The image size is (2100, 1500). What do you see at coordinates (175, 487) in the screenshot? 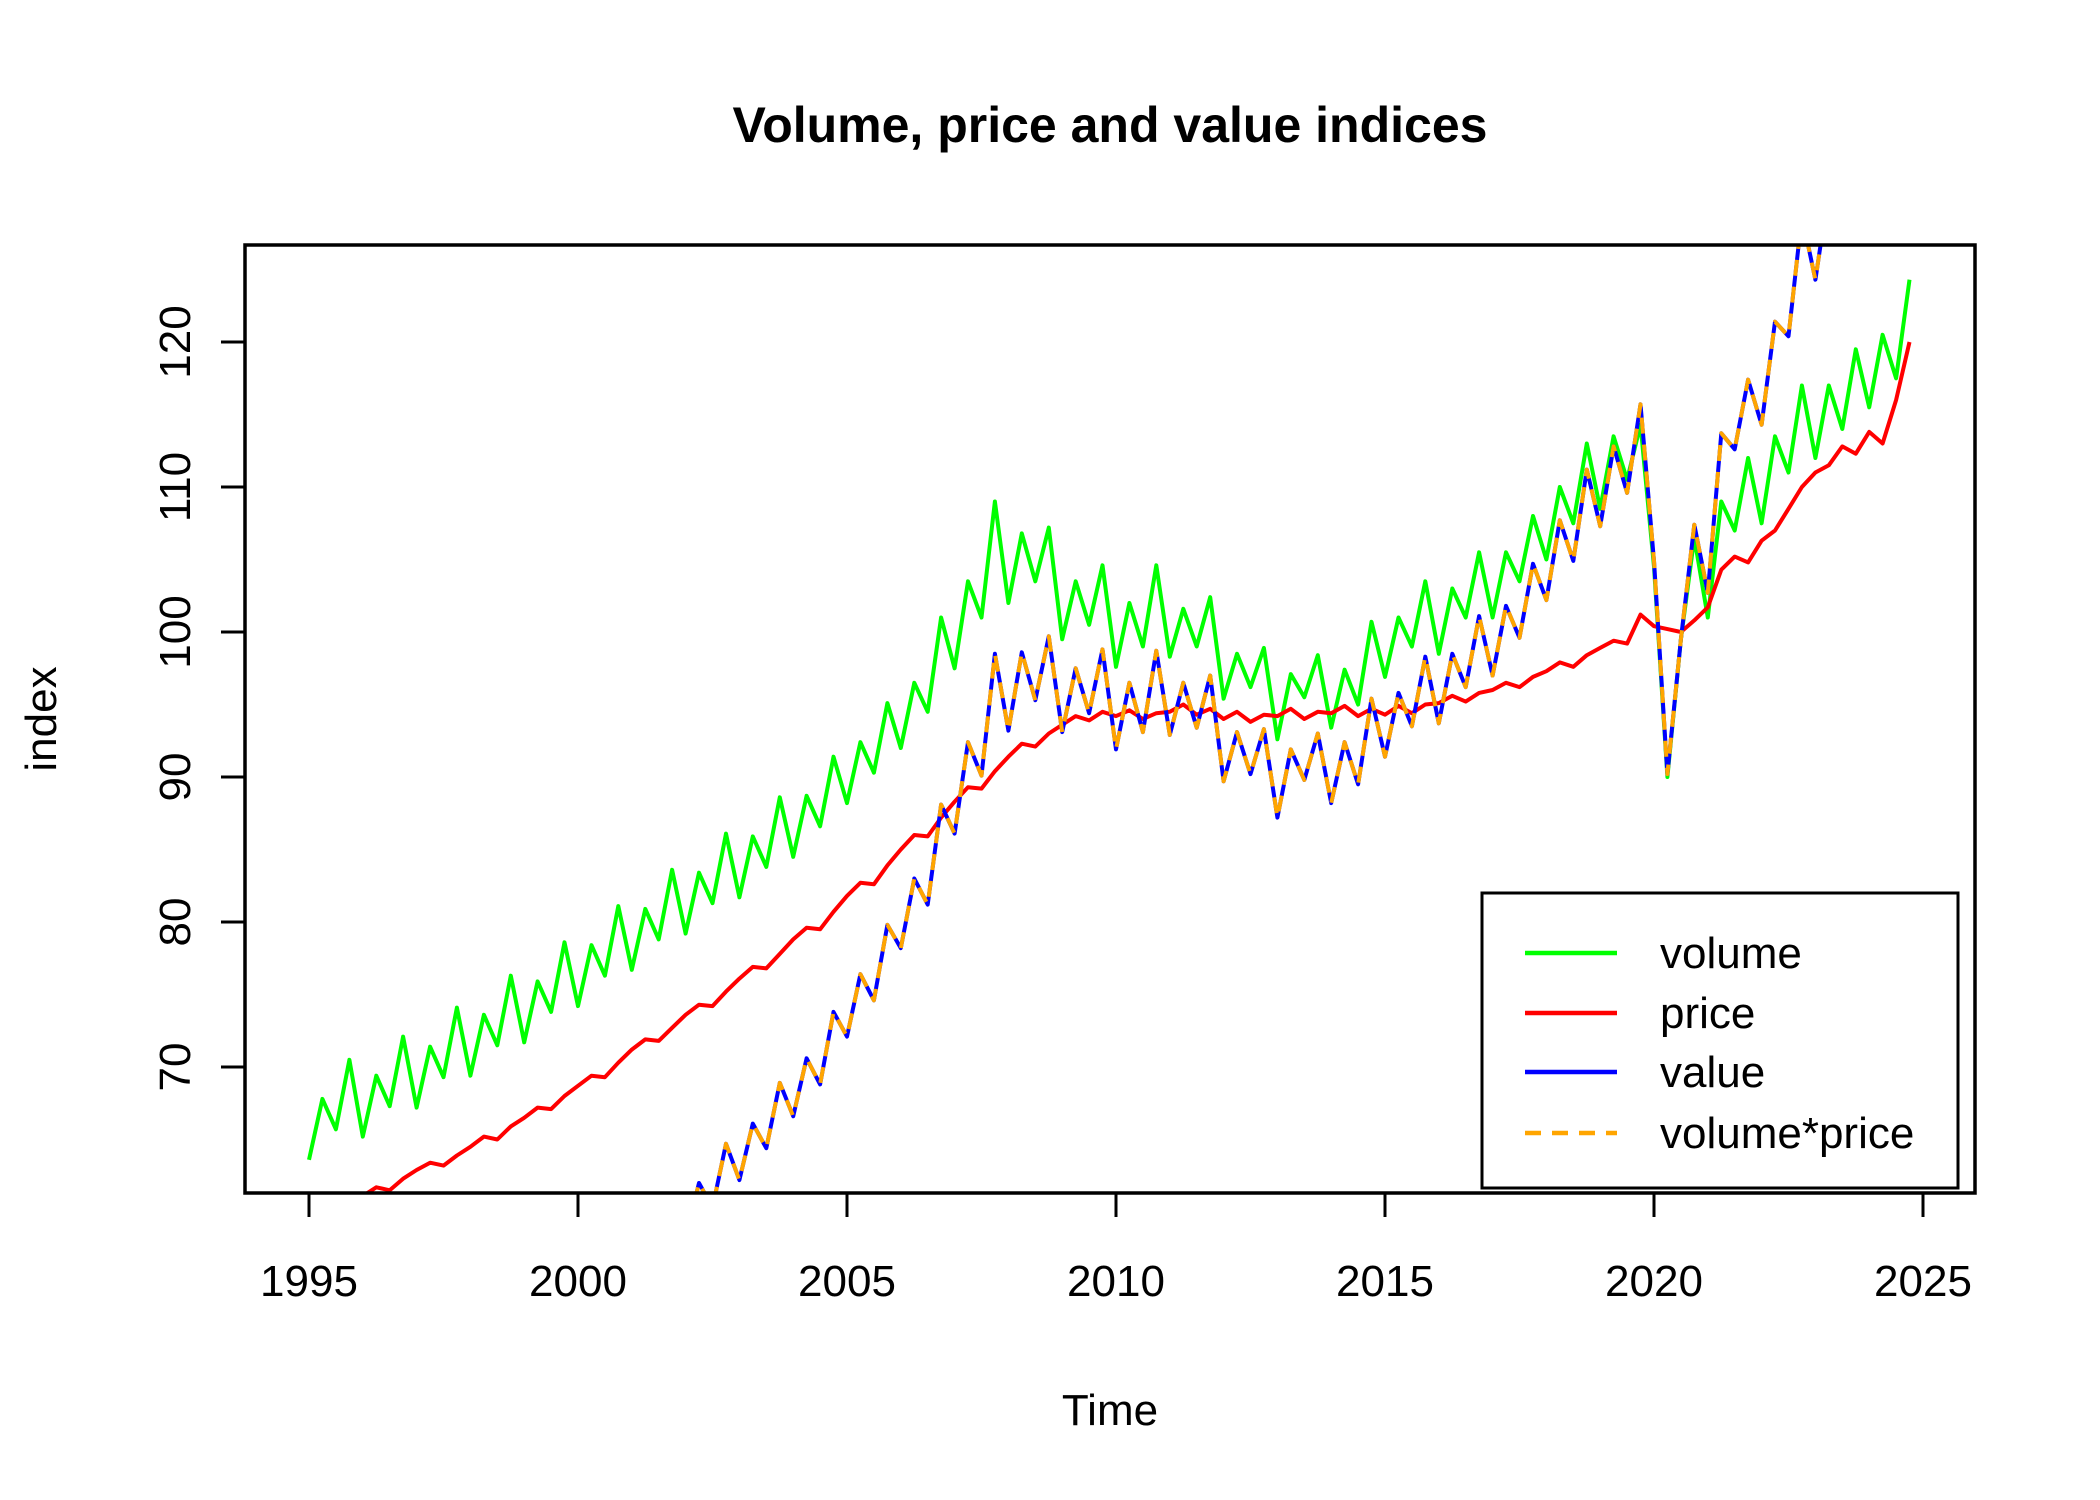
I see `y-tick-label: 110` at bounding box center [175, 487].